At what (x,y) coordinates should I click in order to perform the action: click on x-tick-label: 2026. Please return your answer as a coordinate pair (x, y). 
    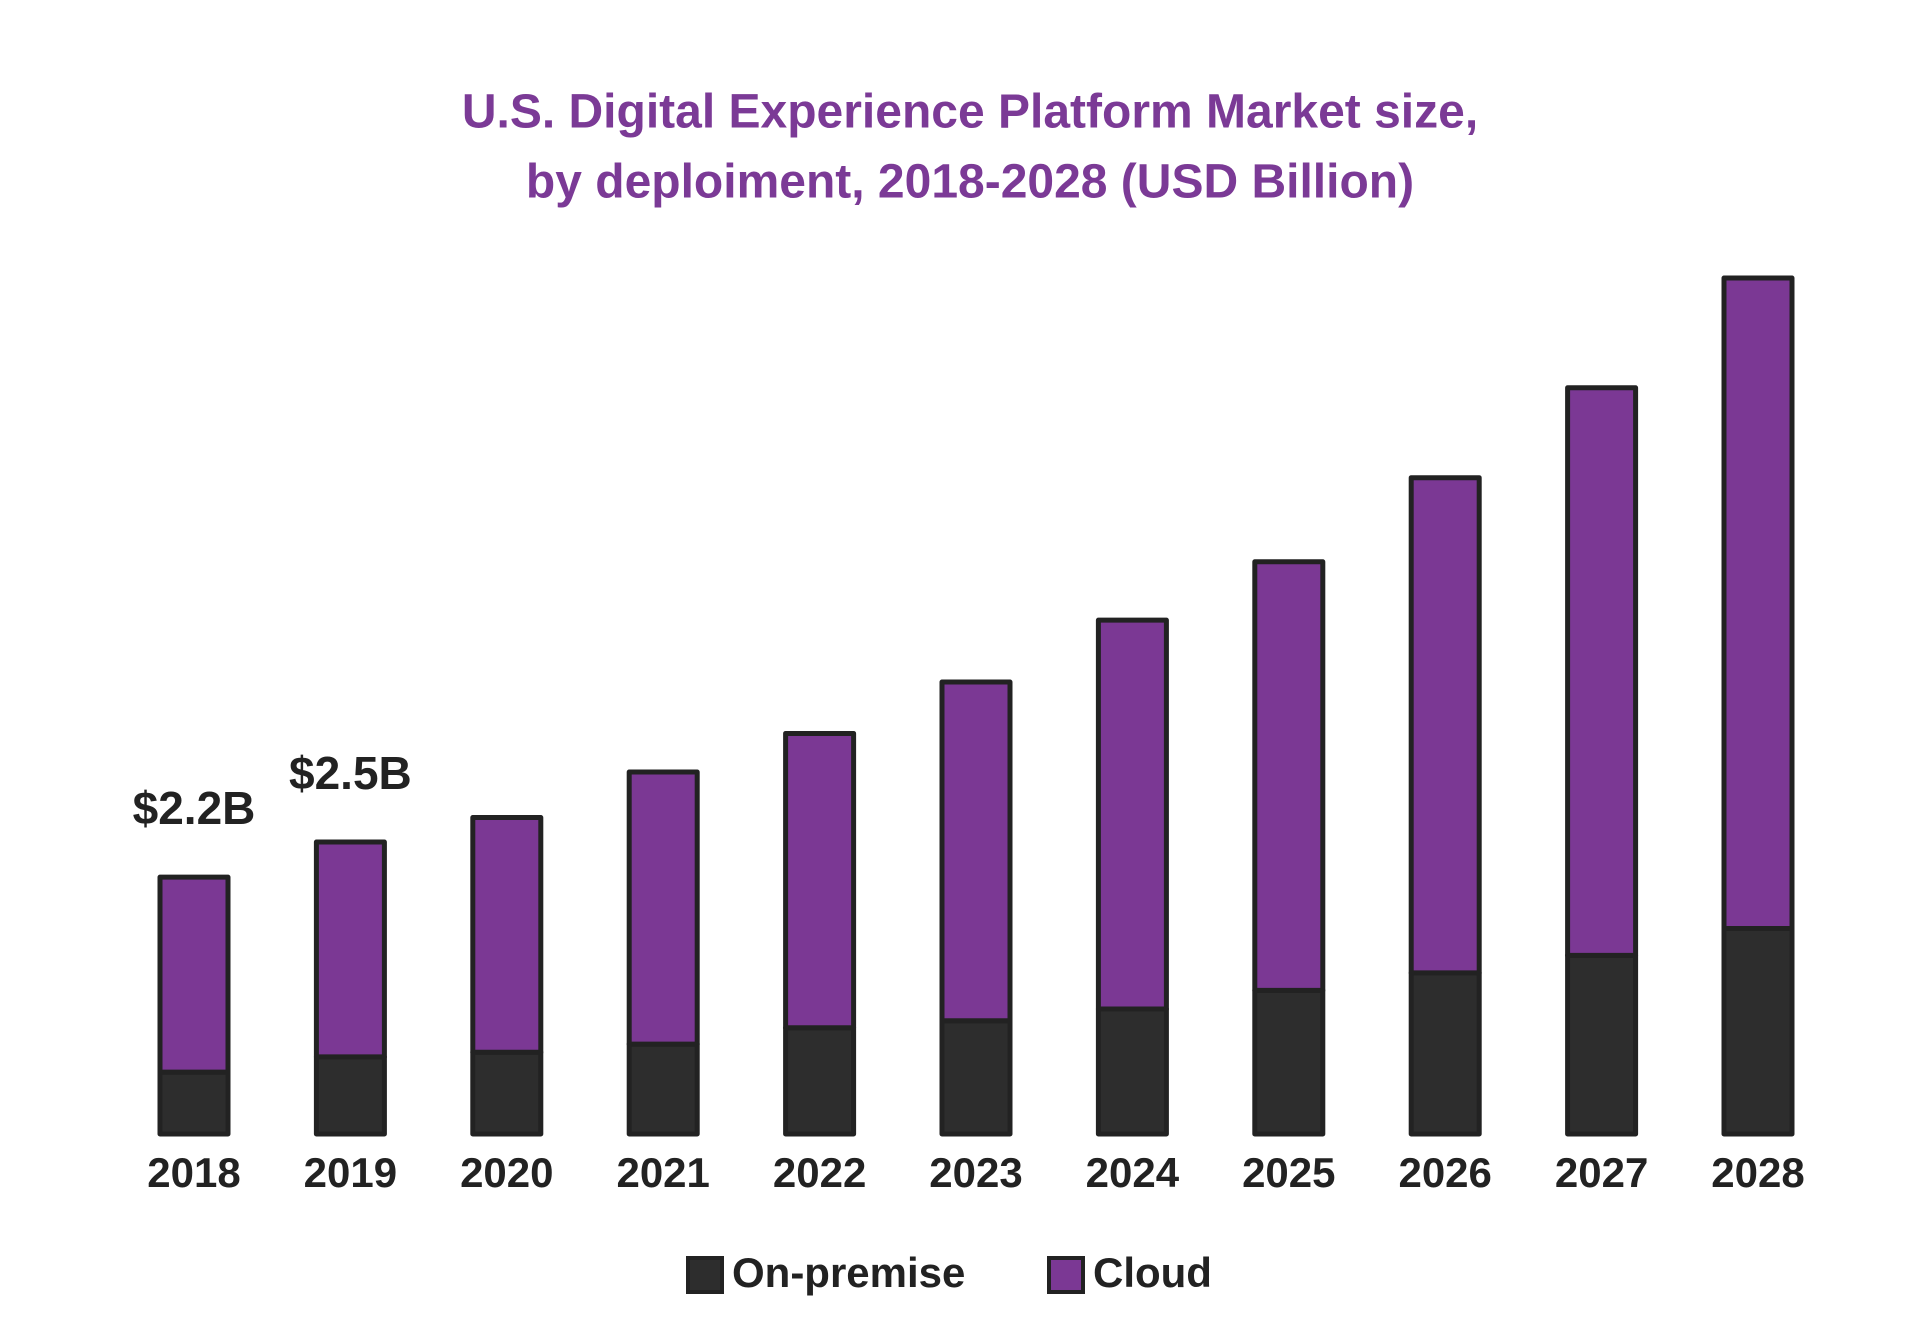
    Looking at the image, I should click on (1444, 1172).